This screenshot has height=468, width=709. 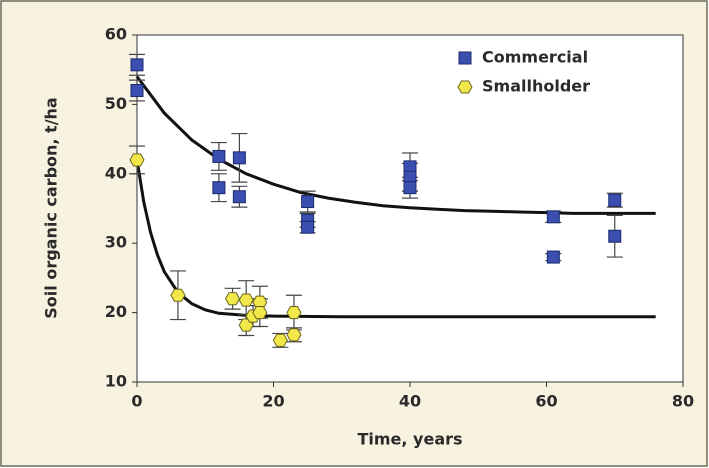 I want to click on x-tick-label: 80, so click(x=683, y=401).